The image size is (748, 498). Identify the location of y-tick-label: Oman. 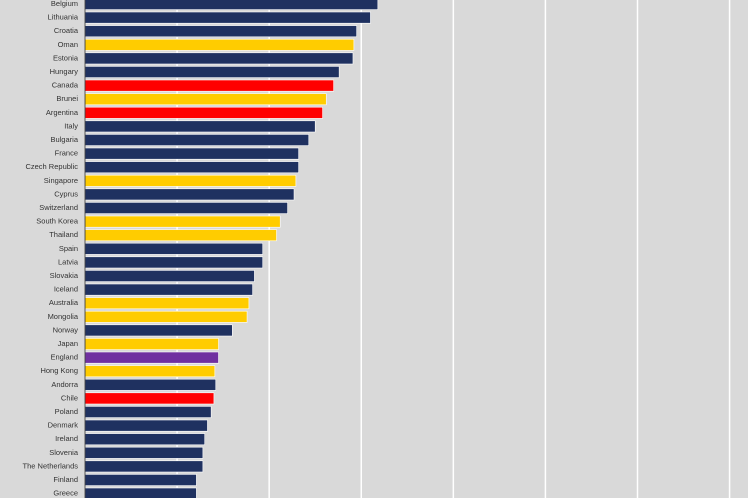
(68, 44).